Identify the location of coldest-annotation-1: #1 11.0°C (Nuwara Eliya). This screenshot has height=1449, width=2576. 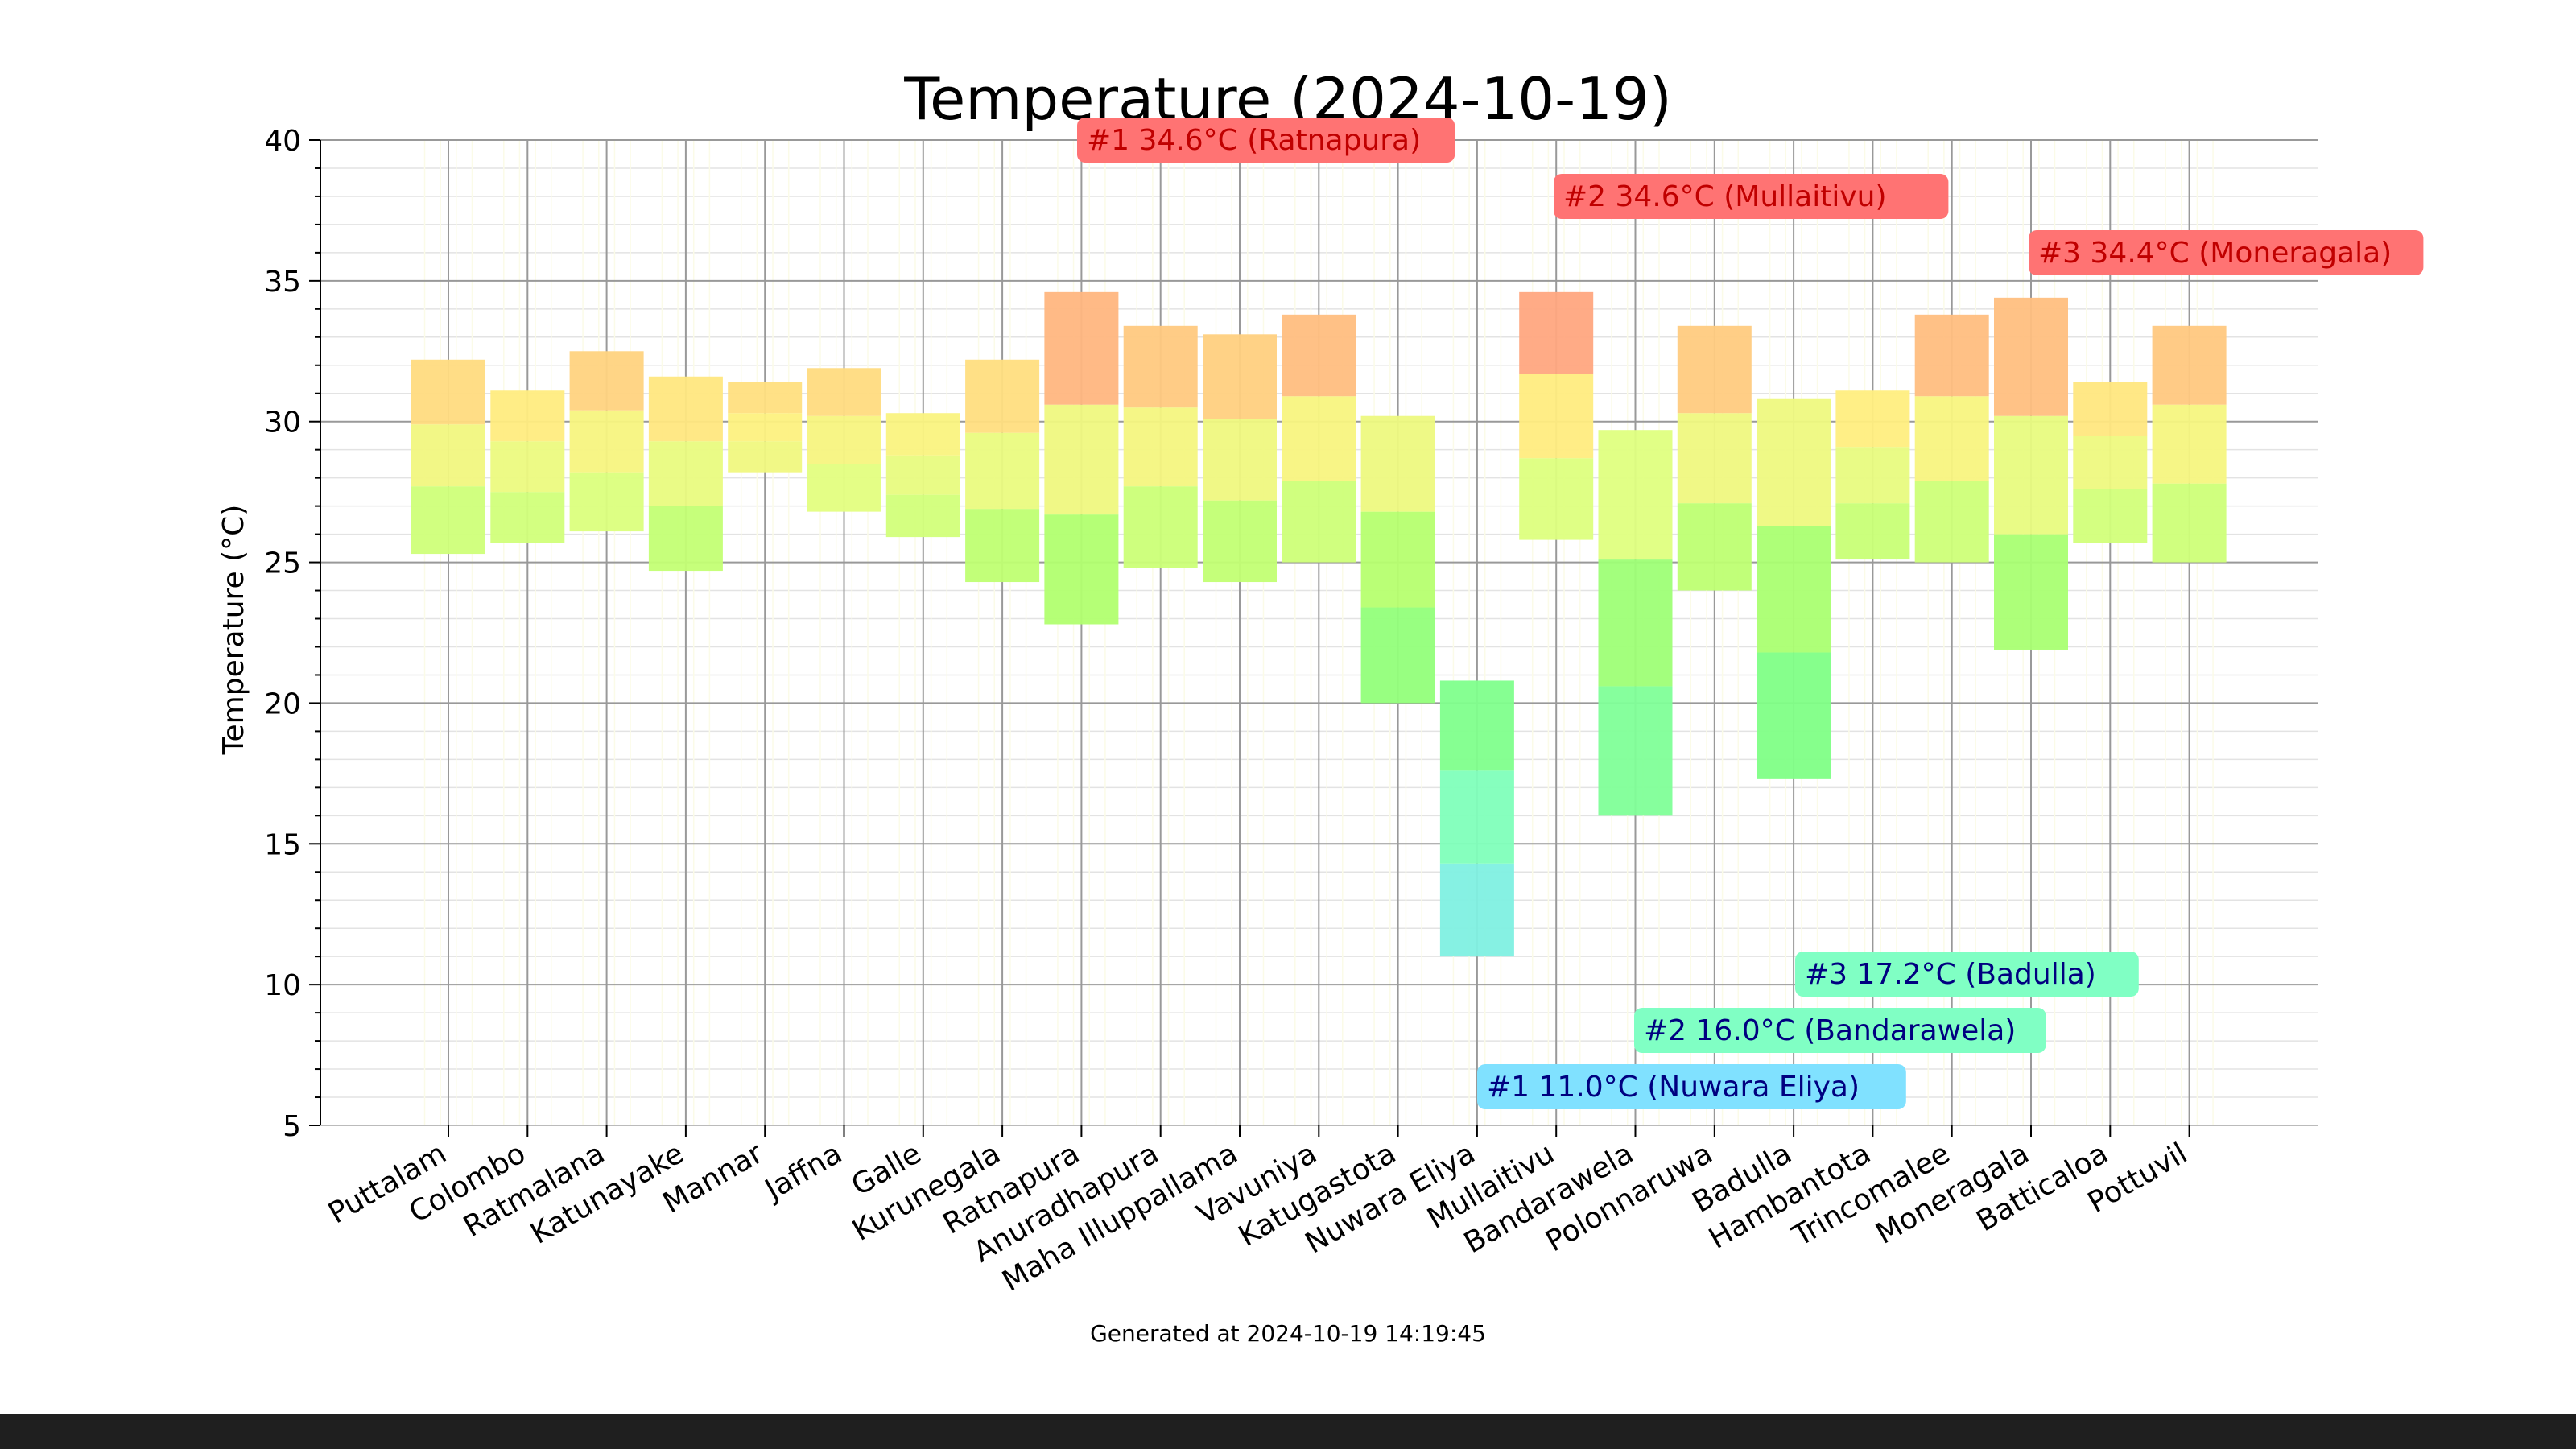
(1691, 1086).